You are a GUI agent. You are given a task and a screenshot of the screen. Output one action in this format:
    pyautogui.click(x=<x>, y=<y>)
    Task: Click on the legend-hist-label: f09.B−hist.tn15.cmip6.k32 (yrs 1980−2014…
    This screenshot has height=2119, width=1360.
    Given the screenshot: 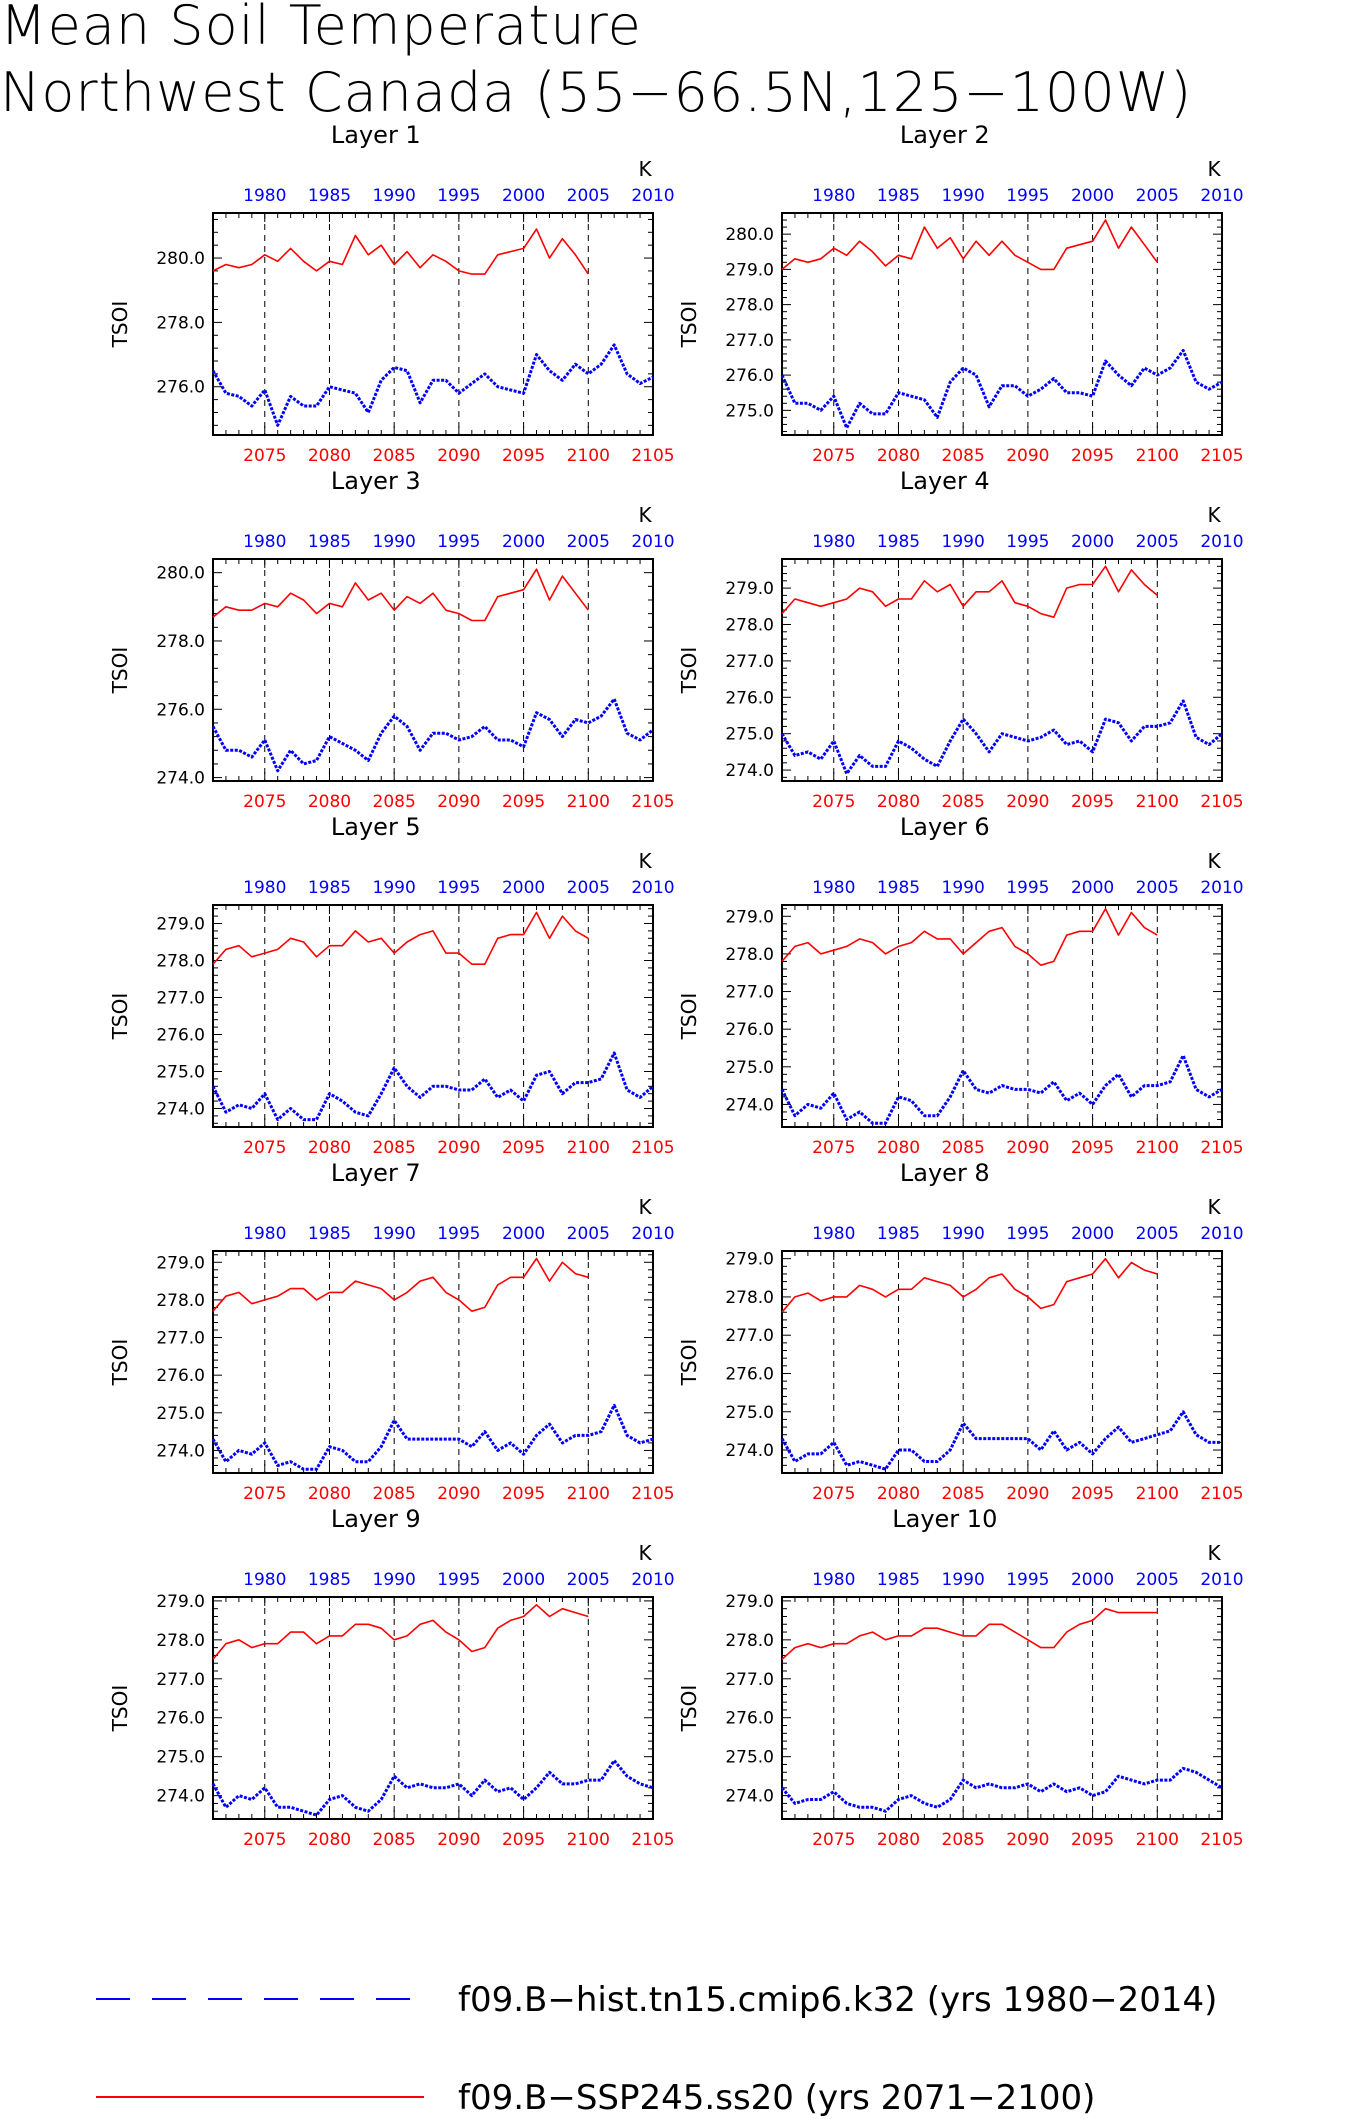 What is the action you would take?
    pyautogui.click(x=837, y=2000)
    